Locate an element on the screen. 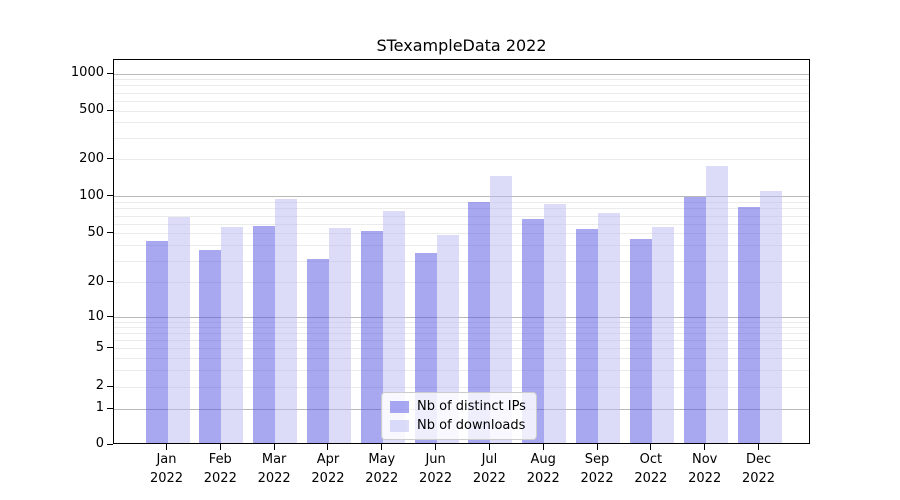  x-tick-label-dec: Dec 2022 is located at coordinates (759, 469).